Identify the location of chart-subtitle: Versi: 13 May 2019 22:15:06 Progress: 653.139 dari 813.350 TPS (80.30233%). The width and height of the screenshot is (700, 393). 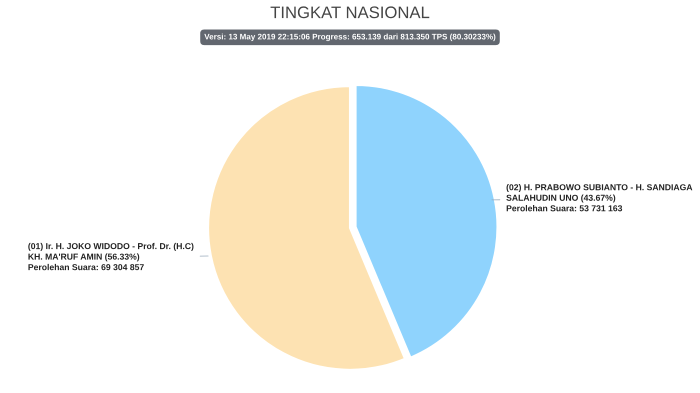
(350, 38).